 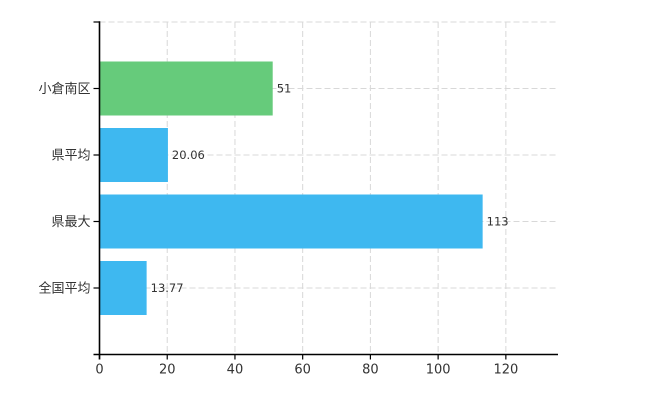 I want to click on bar-value-label: 51, so click(x=284, y=89).